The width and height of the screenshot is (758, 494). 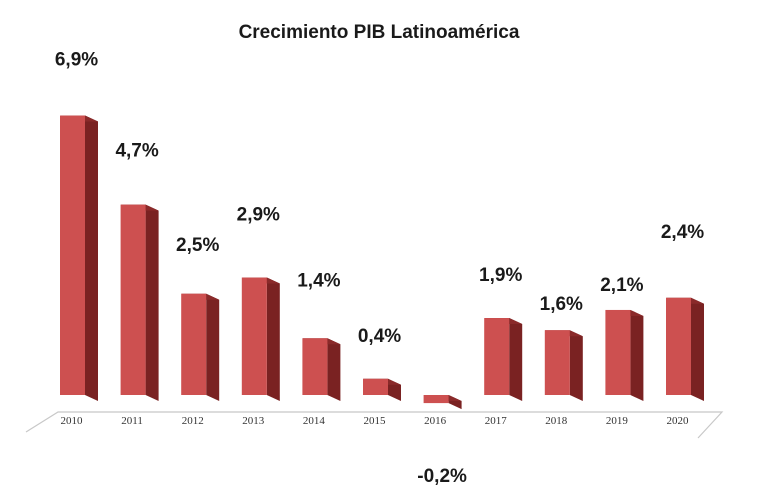 What do you see at coordinates (318, 280) in the screenshot?
I see `data-label-2014: 1,4%` at bounding box center [318, 280].